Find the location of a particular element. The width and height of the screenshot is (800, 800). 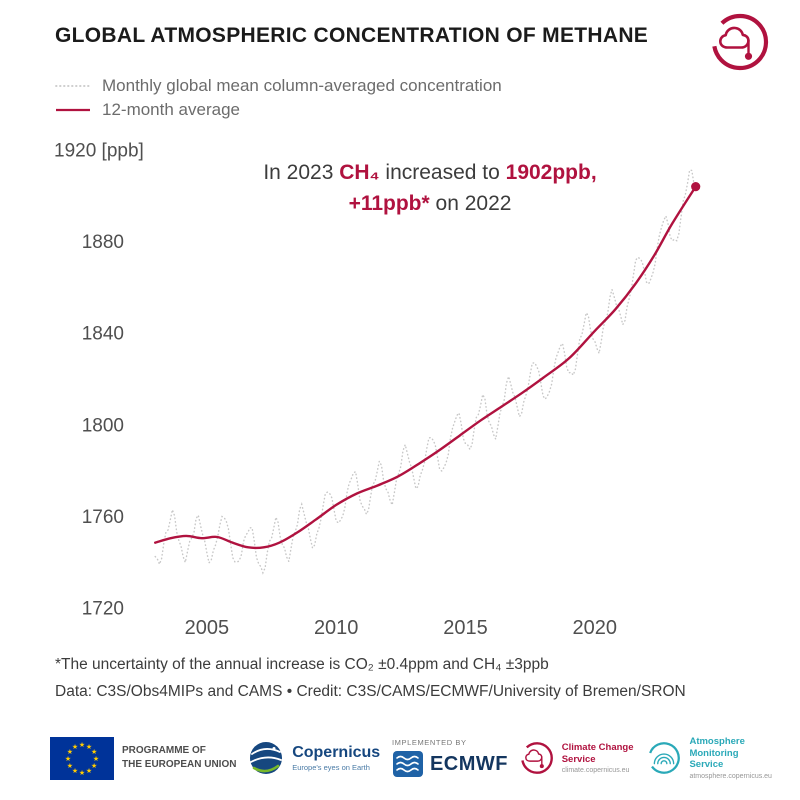

solid-line-swatch-icon is located at coordinates (73, 110).